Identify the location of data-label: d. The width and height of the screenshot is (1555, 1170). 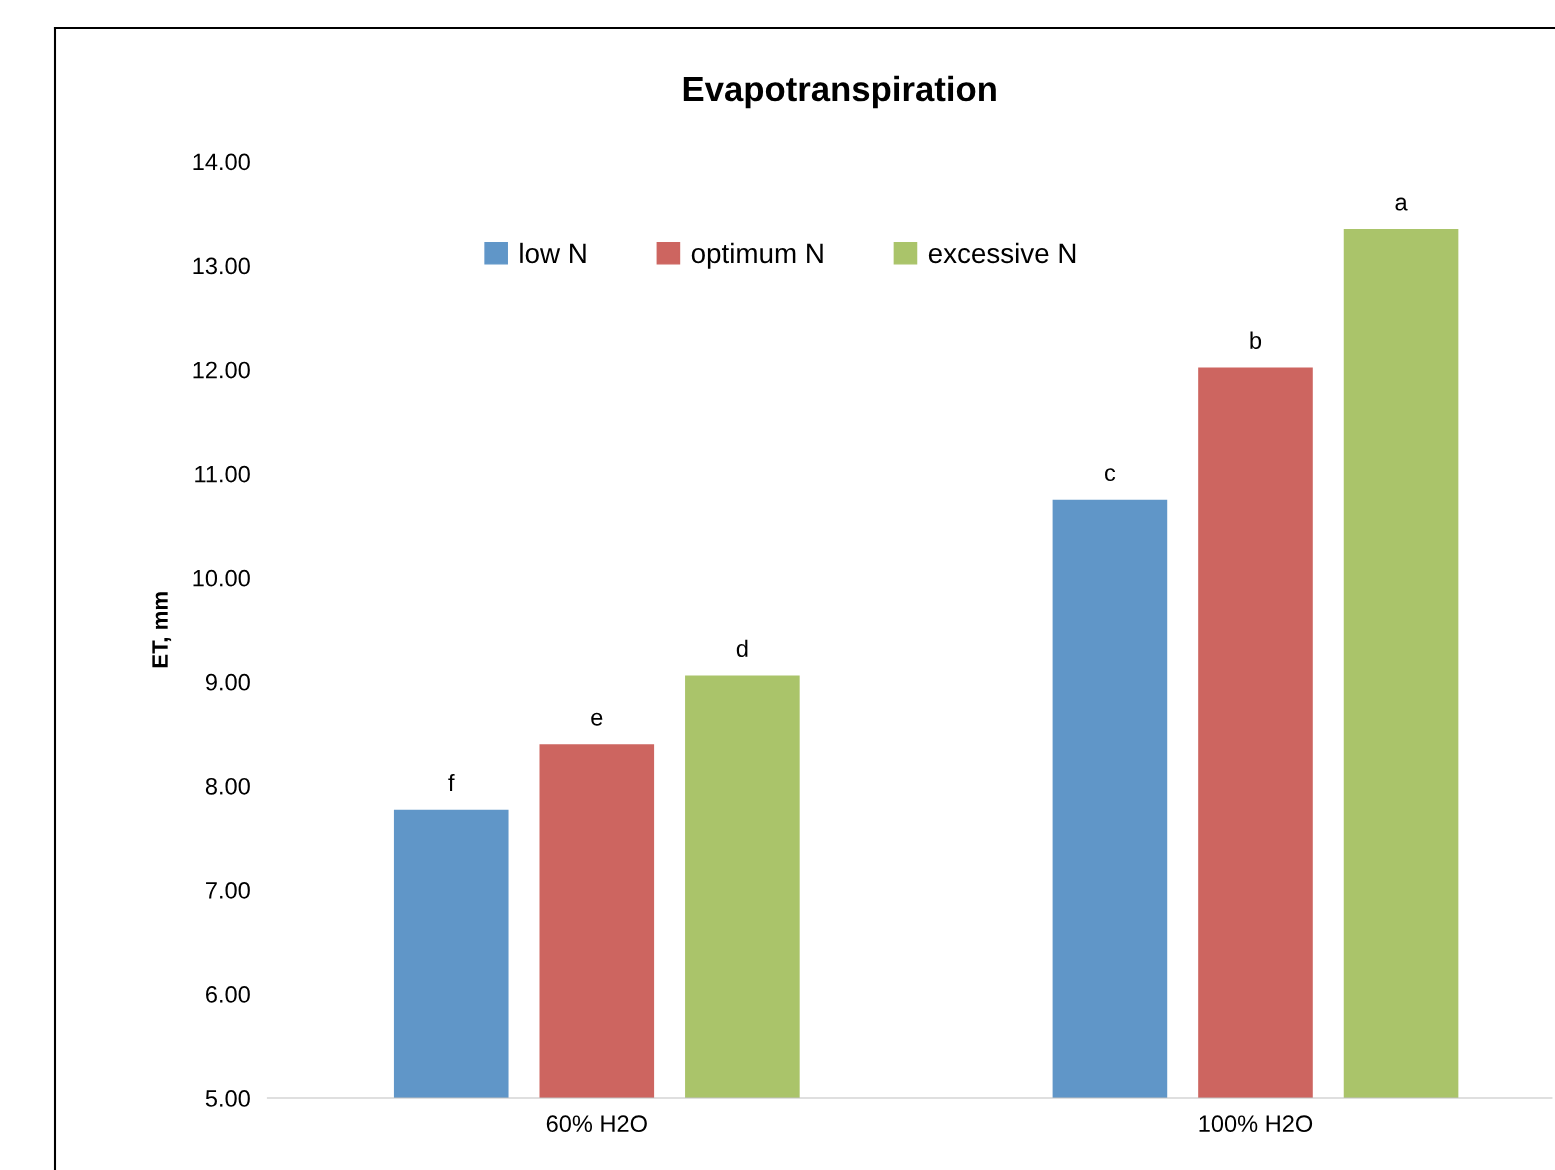
(742, 648).